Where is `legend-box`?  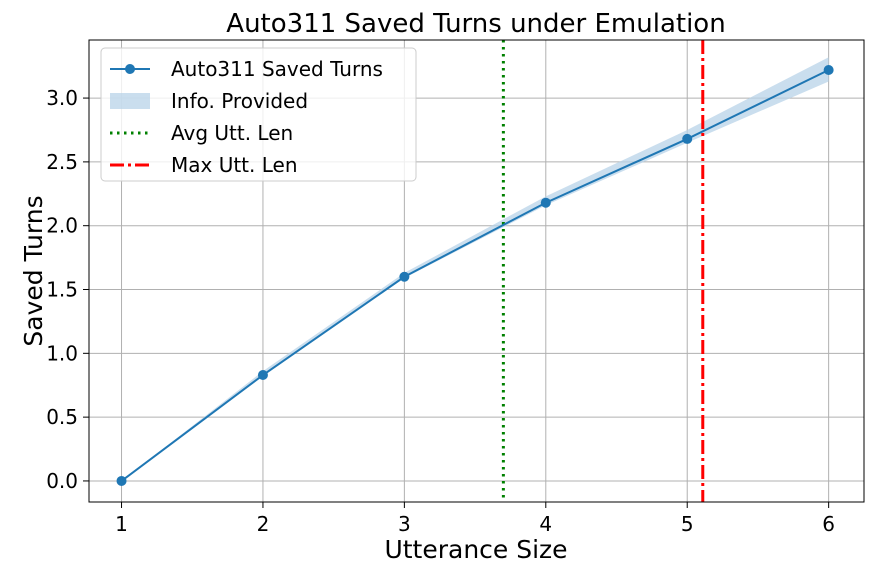
legend-box is located at coordinates (258, 114).